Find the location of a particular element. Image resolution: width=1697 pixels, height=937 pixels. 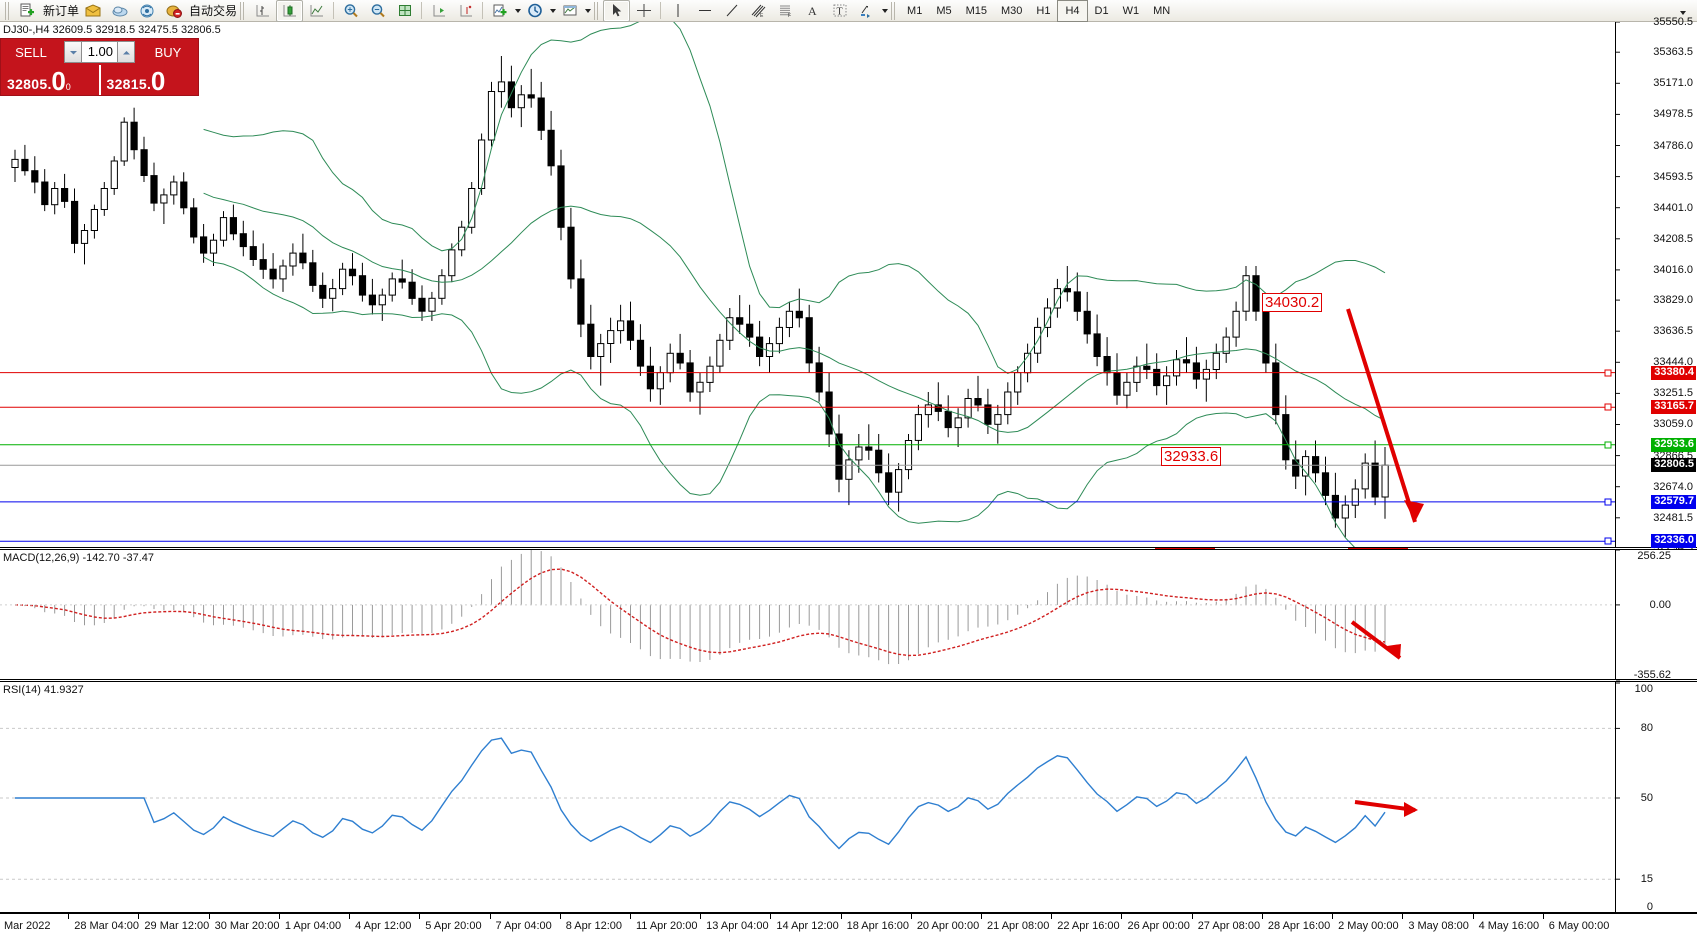

one-click-trading-panel: SELL 1.00 BUY 32805 . 0 0 is located at coordinates (99, 67).